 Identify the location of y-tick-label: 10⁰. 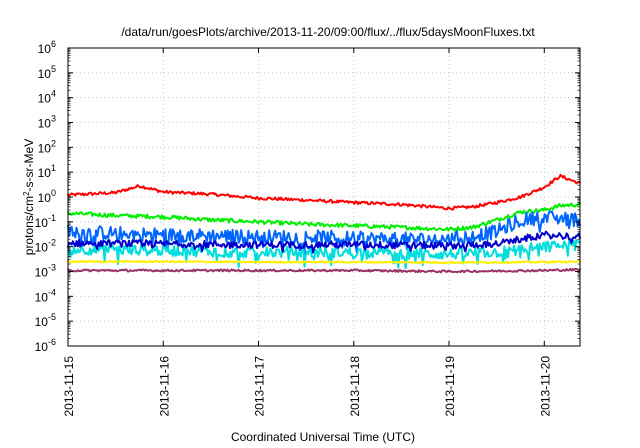
(47, 196).